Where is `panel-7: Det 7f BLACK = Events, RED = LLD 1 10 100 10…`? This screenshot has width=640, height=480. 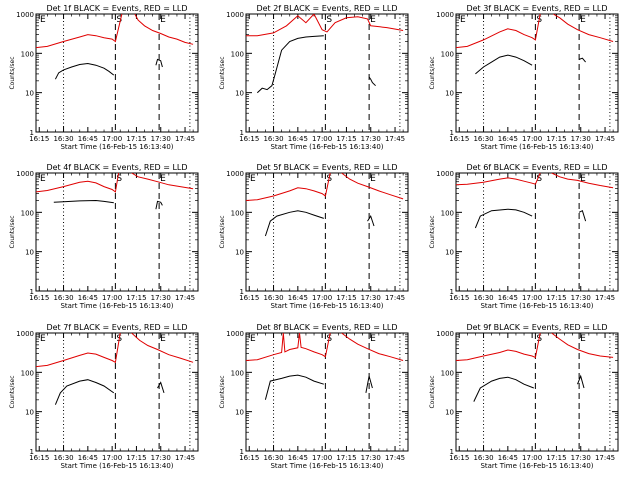 panel-7: Det 7f BLACK = Events, RED = LLD 1 10 100 10… is located at coordinates (104, 396).